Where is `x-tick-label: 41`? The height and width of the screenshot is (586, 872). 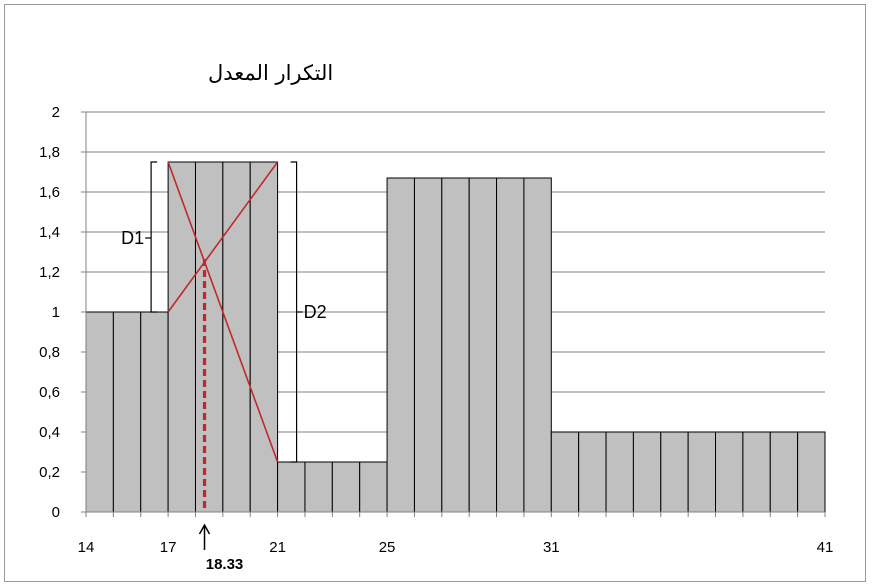 x-tick-label: 41 is located at coordinates (825, 547).